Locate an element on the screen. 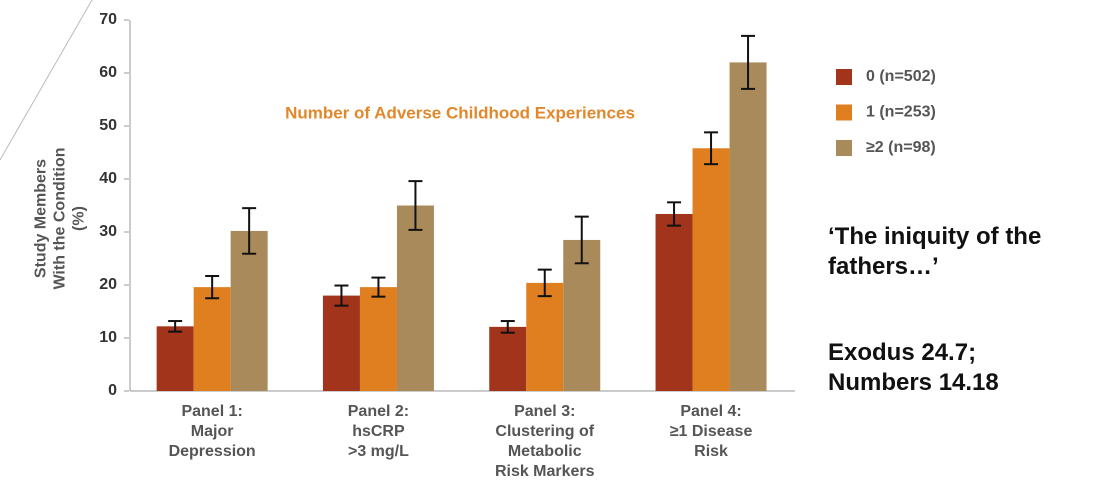  legend-label: 1 (n=253) is located at coordinates (901, 112).